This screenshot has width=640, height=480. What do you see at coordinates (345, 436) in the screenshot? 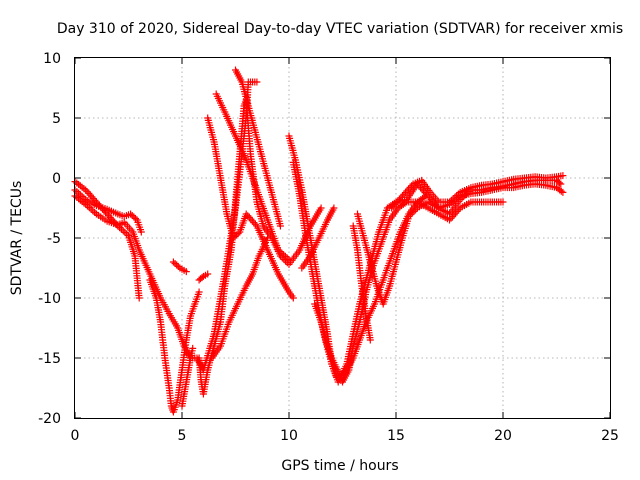
I see `x-tick-labels: 0 5 10 15 20 25` at bounding box center [345, 436].